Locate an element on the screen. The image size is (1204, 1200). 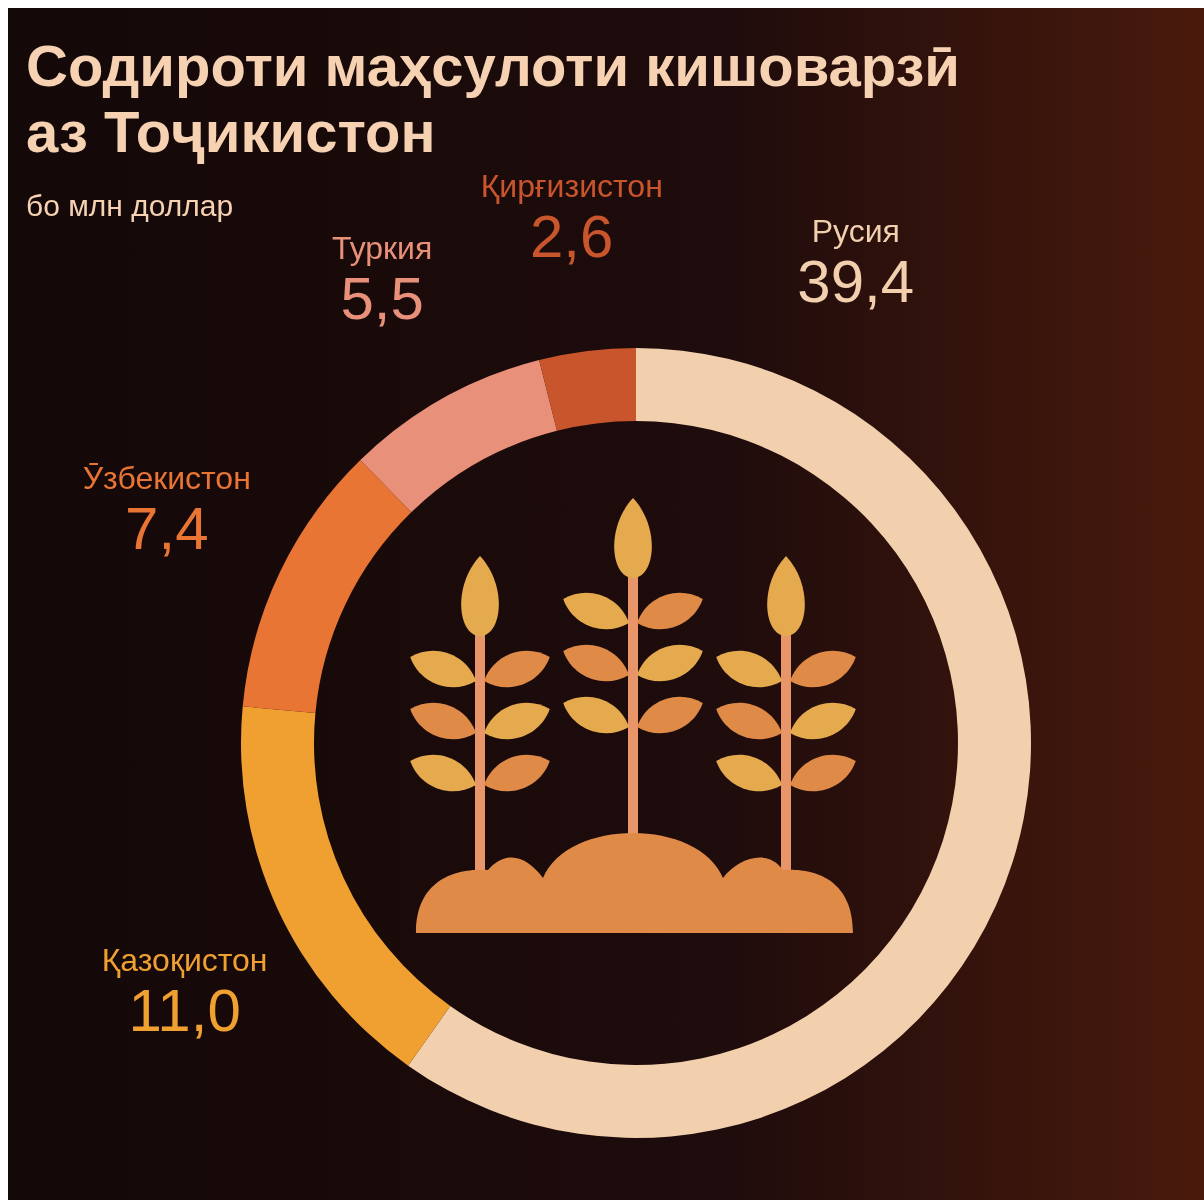
data-label: 2,6 is located at coordinates (572, 236).